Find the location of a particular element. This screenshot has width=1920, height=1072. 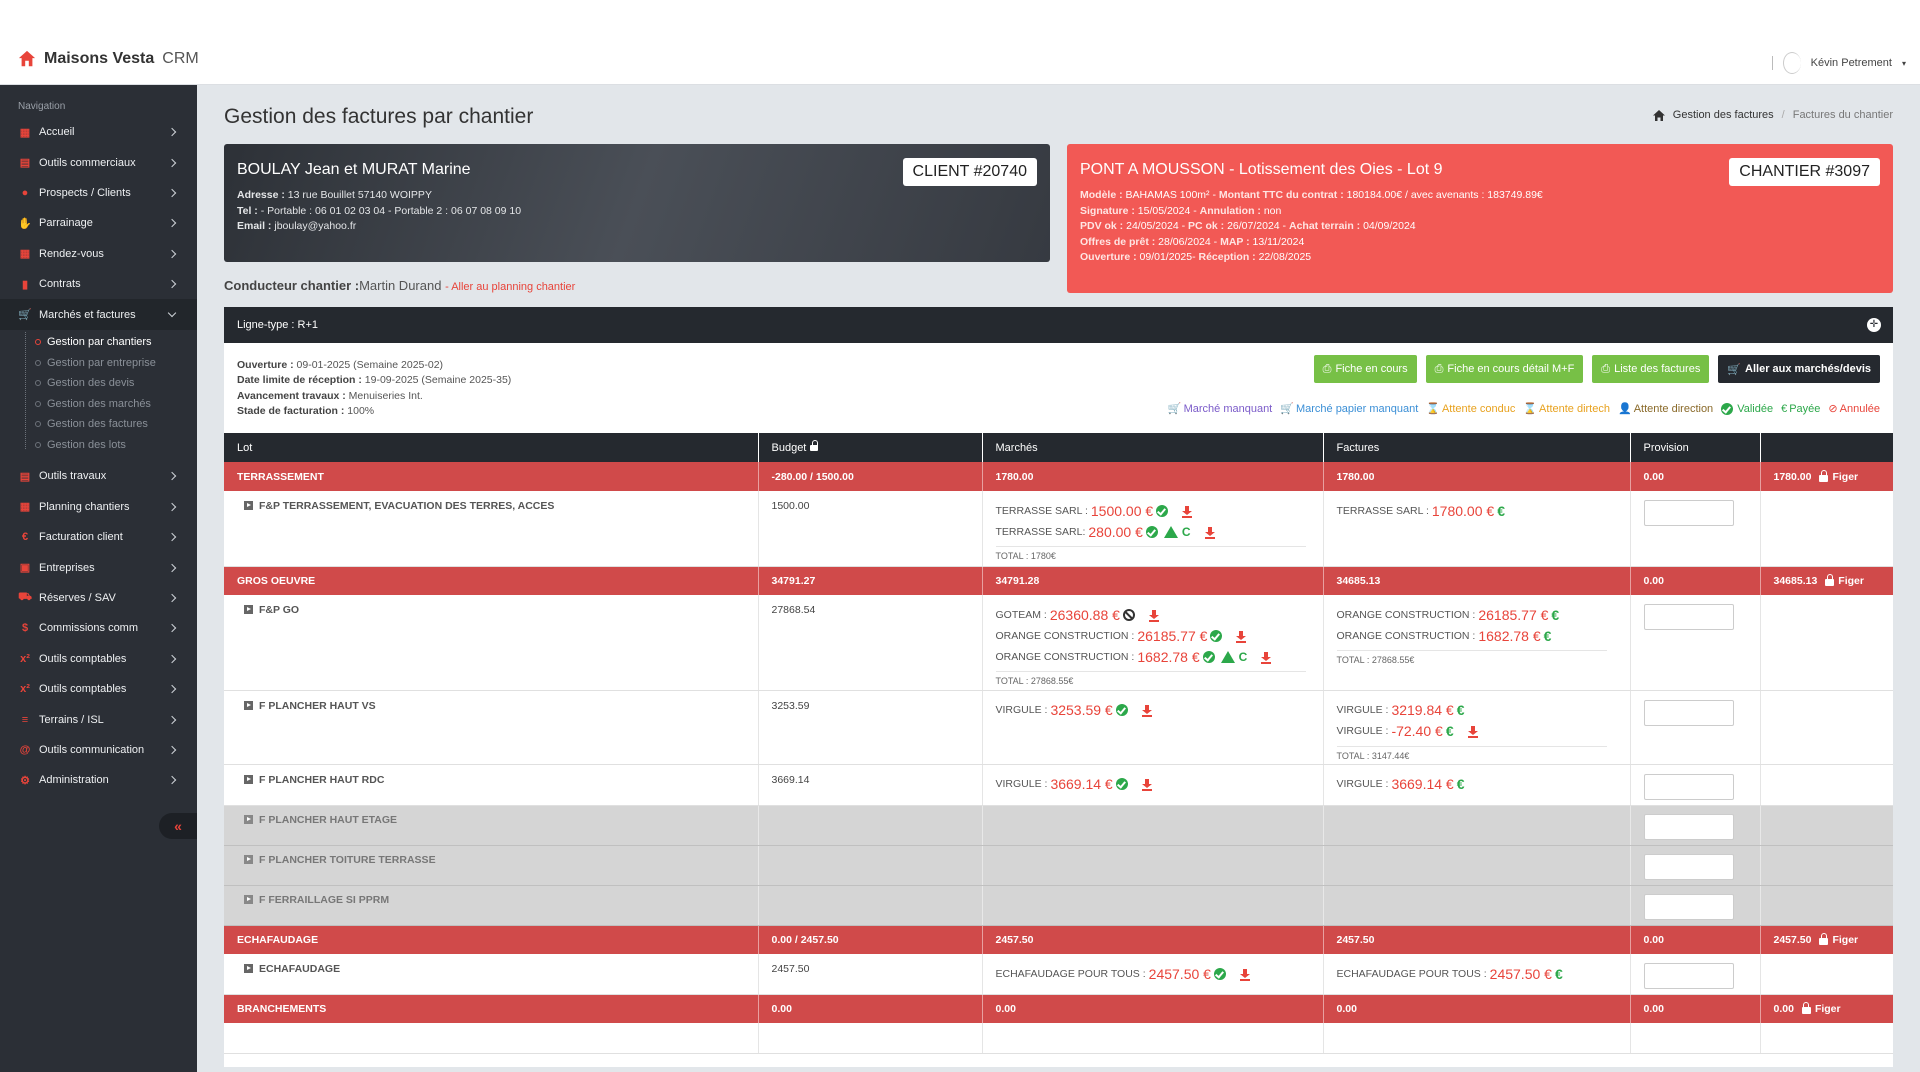

sidebar-item-facturation: € Facturation client is located at coordinates (98, 537).